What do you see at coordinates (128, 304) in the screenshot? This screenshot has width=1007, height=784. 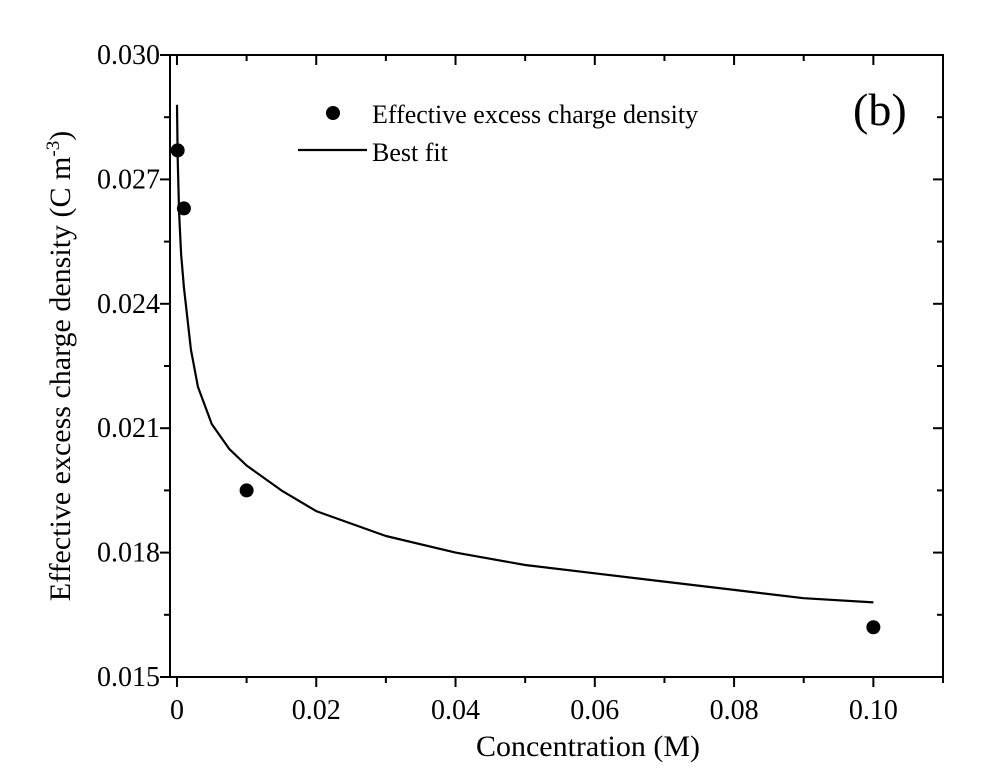 I see `y-tick-label: 0.024` at bounding box center [128, 304].